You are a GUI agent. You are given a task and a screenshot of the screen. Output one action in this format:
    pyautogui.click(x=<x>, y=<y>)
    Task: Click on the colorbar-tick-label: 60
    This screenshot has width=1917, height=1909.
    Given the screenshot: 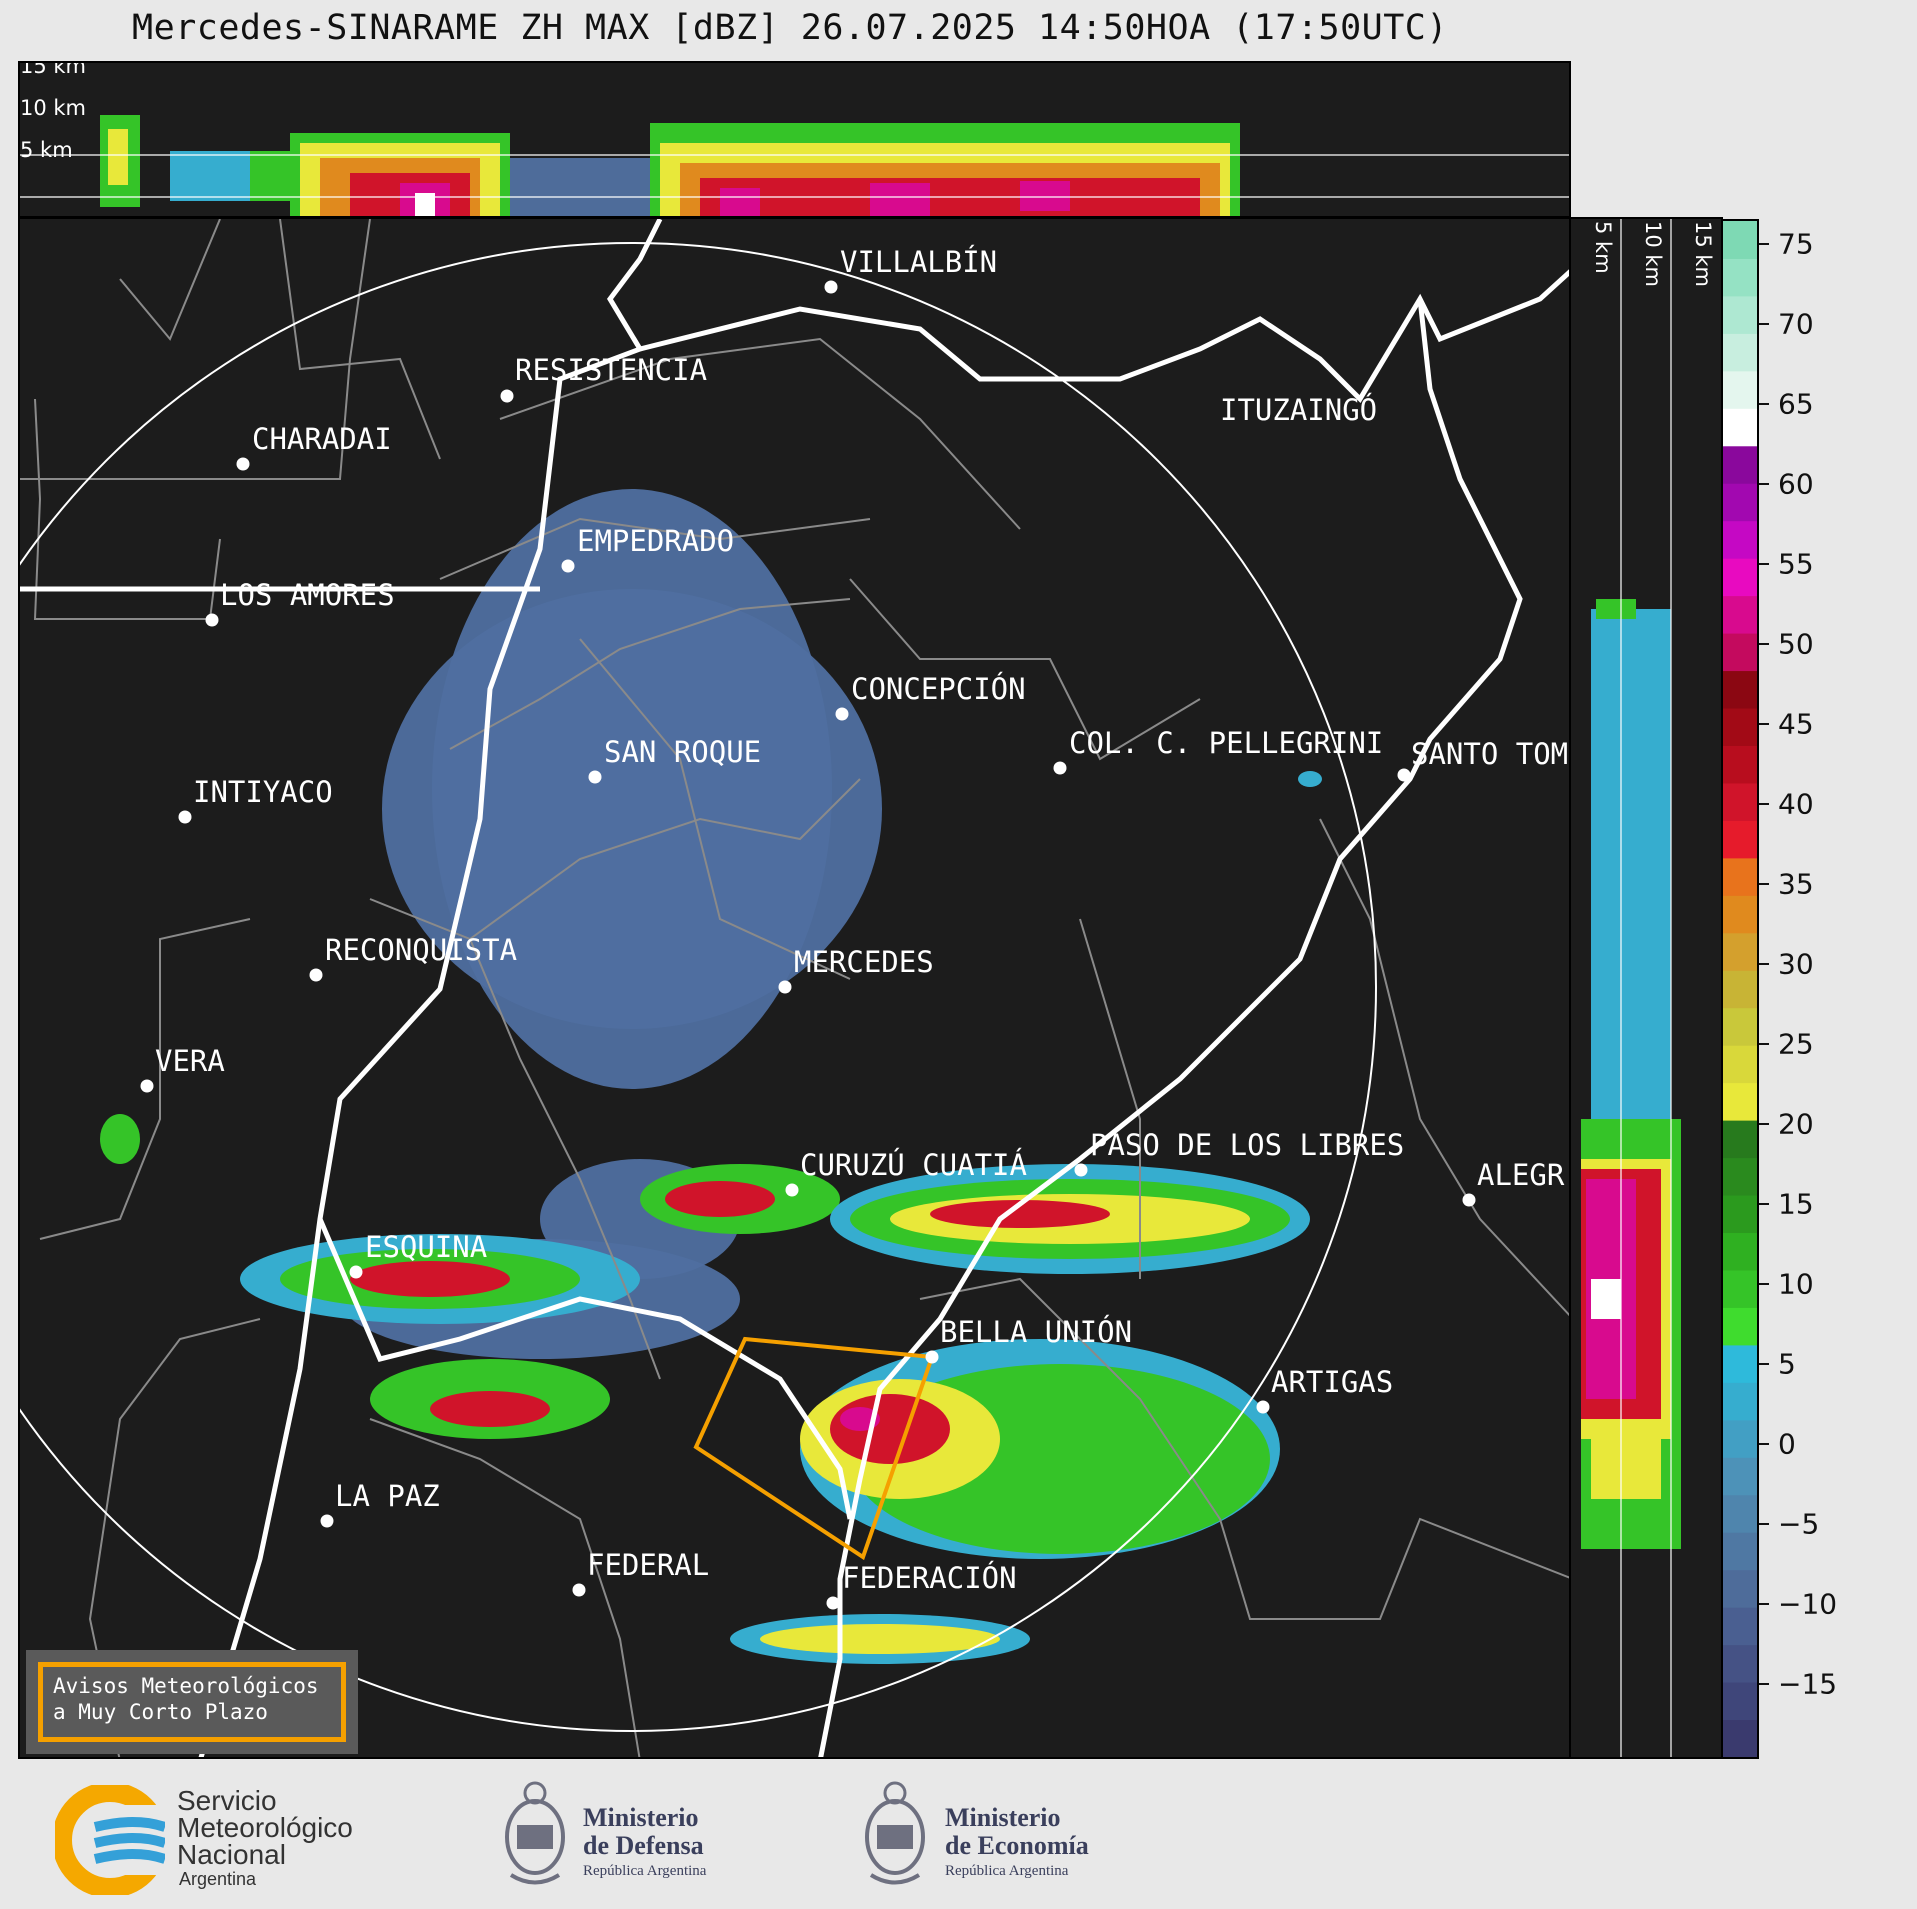 What is the action you would take?
    pyautogui.click(x=1796, y=484)
    